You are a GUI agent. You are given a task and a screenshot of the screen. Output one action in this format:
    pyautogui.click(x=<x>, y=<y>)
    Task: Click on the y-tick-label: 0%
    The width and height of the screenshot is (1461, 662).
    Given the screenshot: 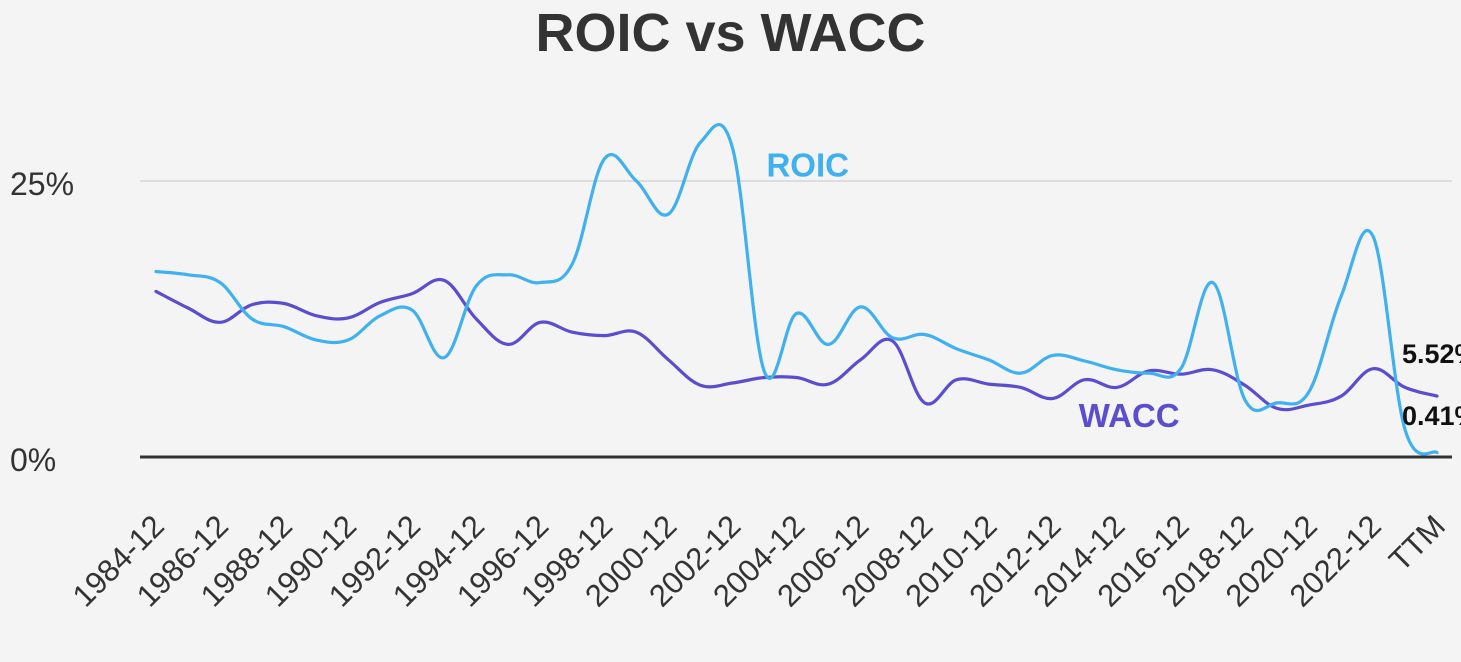 What is the action you would take?
    pyautogui.click(x=33, y=460)
    